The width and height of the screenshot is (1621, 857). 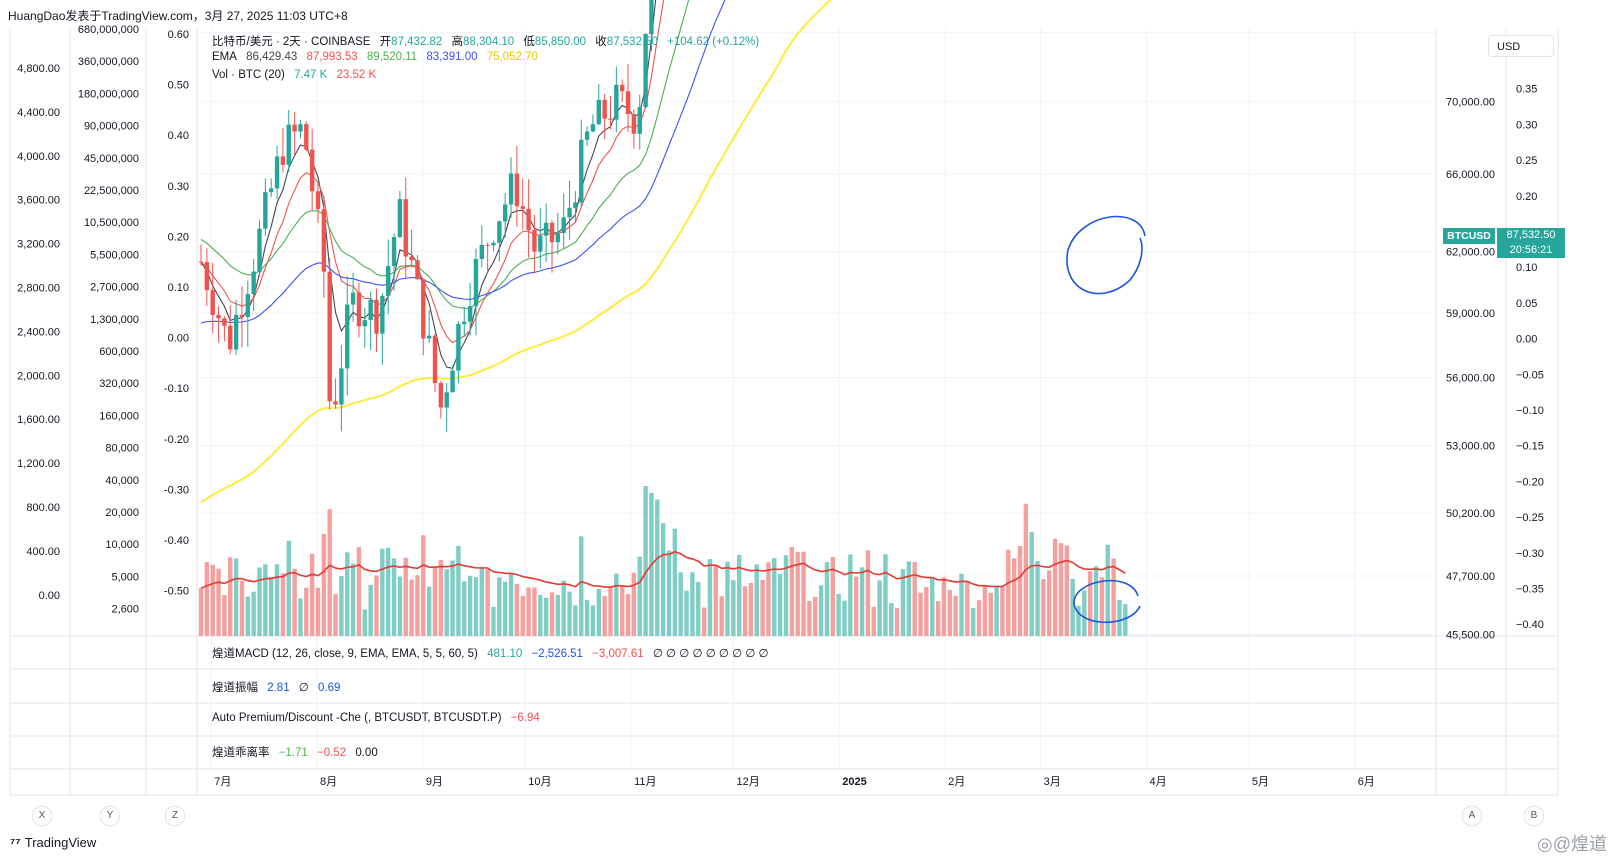 What do you see at coordinates (222, 782) in the screenshot?
I see `time-axis-label: 7月` at bounding box center [222, 782].